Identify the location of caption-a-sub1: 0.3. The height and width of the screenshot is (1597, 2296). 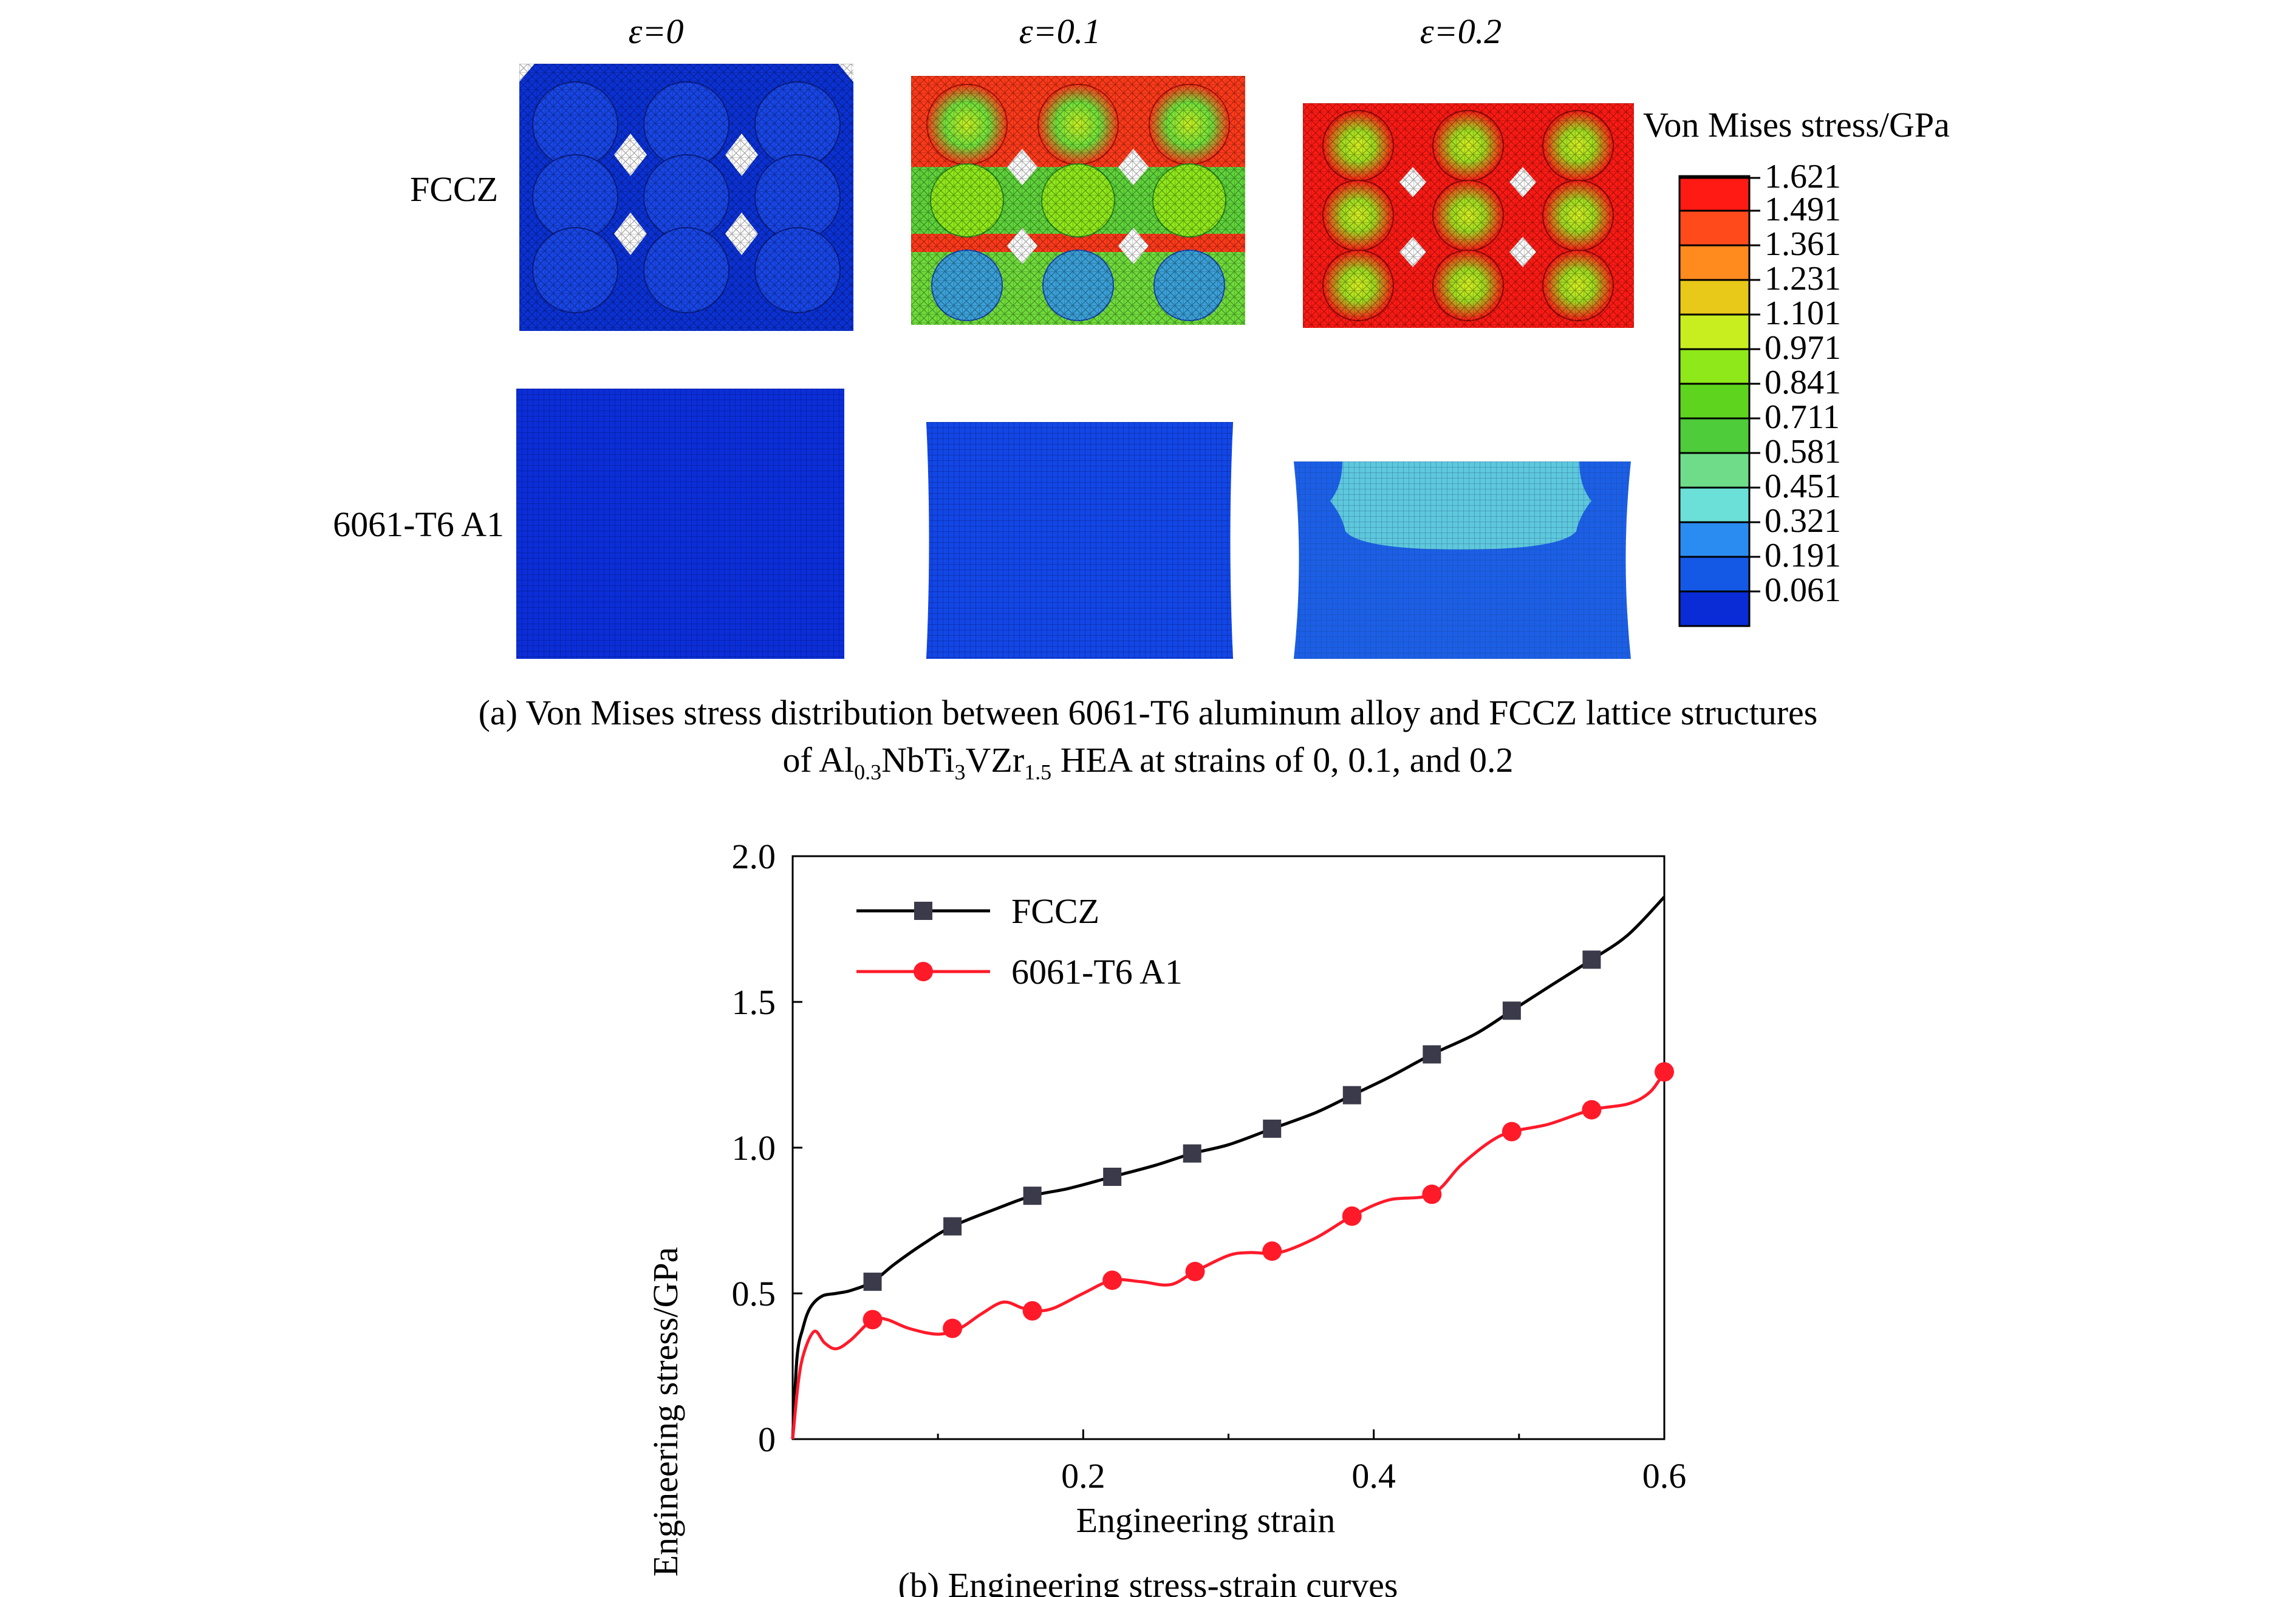
(868, 772).